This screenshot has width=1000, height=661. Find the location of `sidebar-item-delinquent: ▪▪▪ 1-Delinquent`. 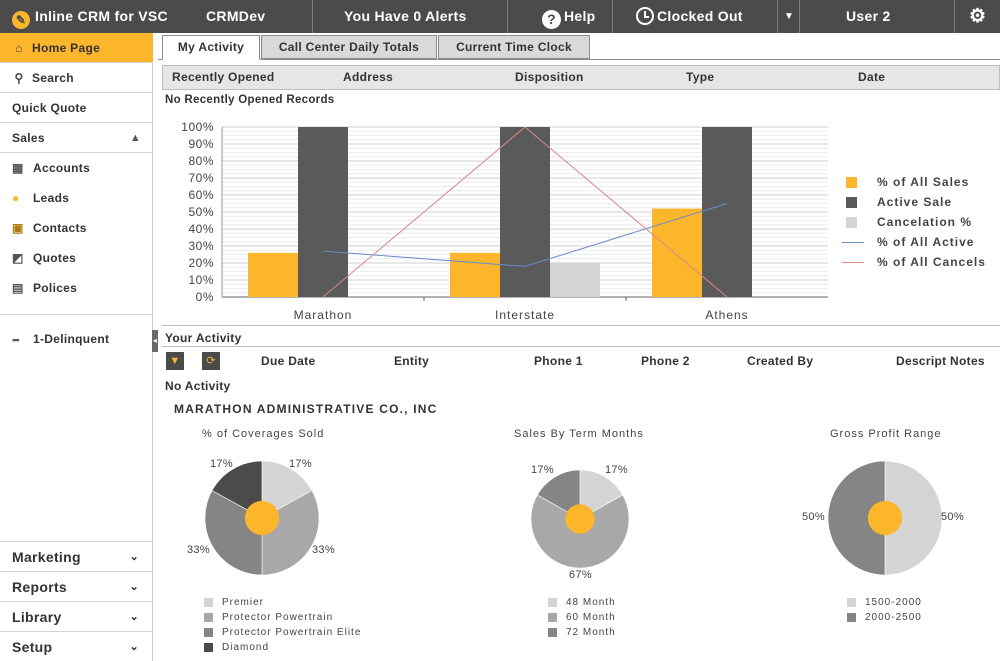

sidebar-item-delinquent: ▪▪▪ 1-Delinquent is located at coordinates (76, 339).